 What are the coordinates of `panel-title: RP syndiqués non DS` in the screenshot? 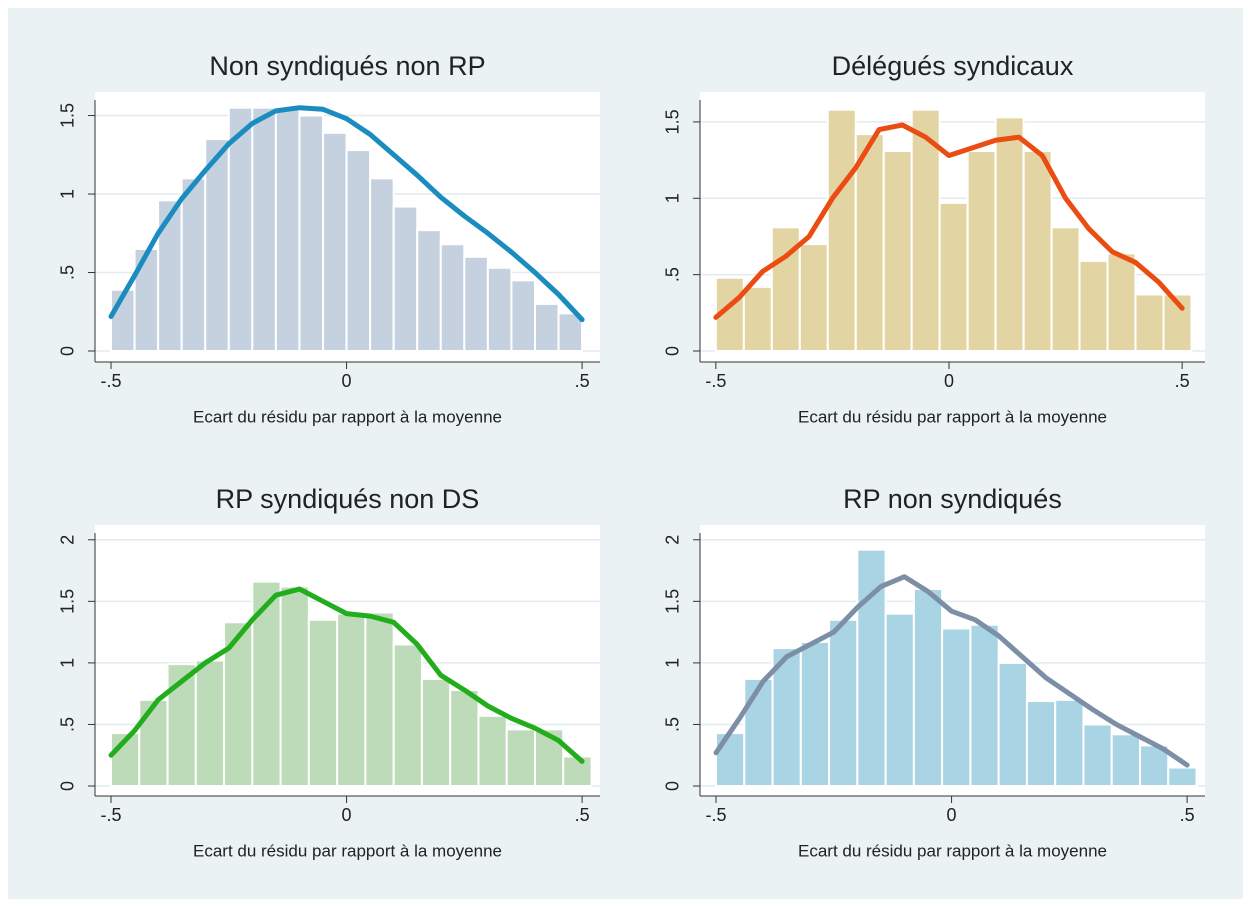 It's located at (348, 499).